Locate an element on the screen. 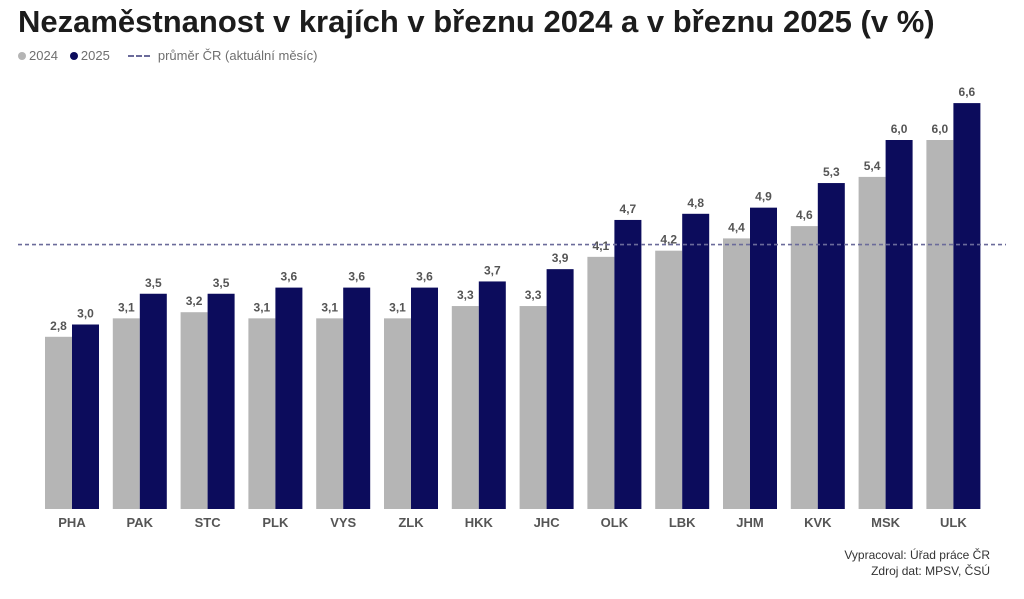 The height and width of the screenshot is (599, 1024). data-label-2024-msk: 5,4 is located at coordinates (872, 166).